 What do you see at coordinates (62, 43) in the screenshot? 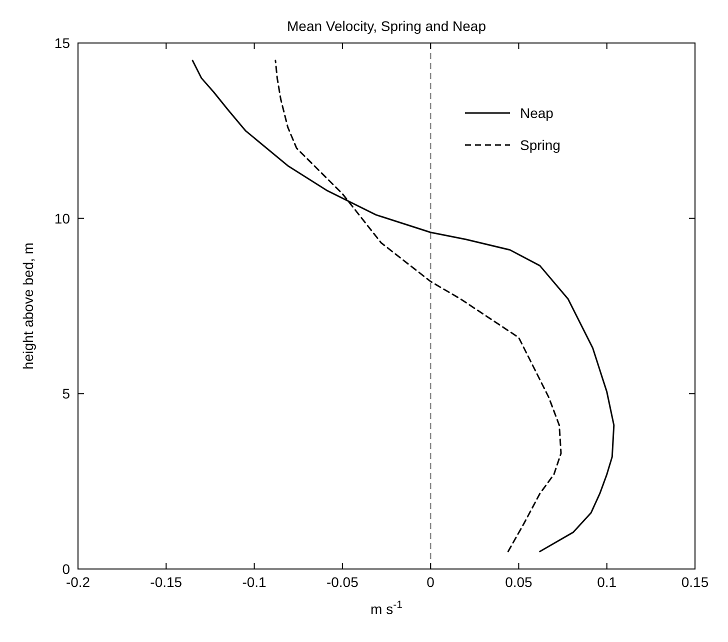
I see `y-tick-label: 15` at bounding box center [62, 43].